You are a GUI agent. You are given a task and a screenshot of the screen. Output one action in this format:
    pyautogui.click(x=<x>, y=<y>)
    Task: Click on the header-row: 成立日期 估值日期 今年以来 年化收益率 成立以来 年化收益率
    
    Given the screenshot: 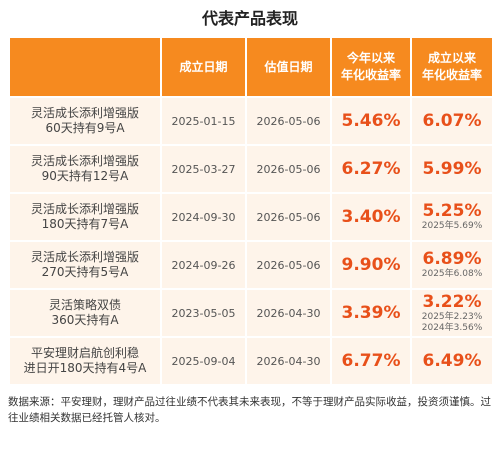 What is the action you would take?
    pyautogui.click(x=251, y=67)
    